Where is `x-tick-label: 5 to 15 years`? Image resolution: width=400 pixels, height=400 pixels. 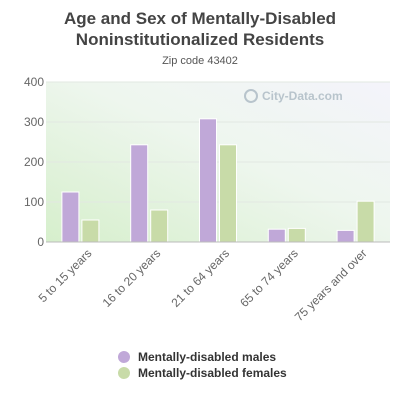 x-tick-label: 5 to 15 years is located at coordinates (65, 275).